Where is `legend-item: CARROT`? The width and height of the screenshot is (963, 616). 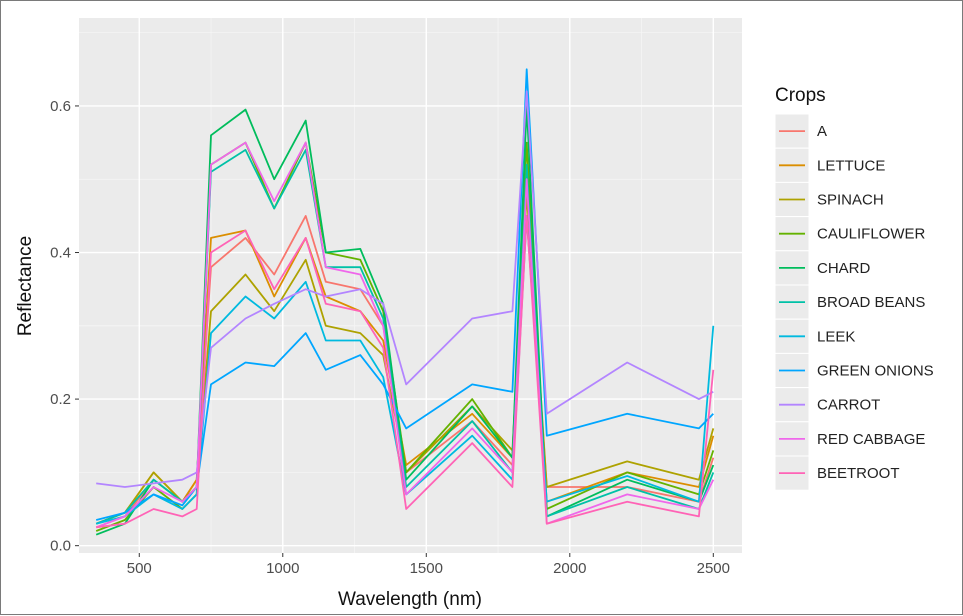 legend-item: CARROT is located at coordinates (827, 405).